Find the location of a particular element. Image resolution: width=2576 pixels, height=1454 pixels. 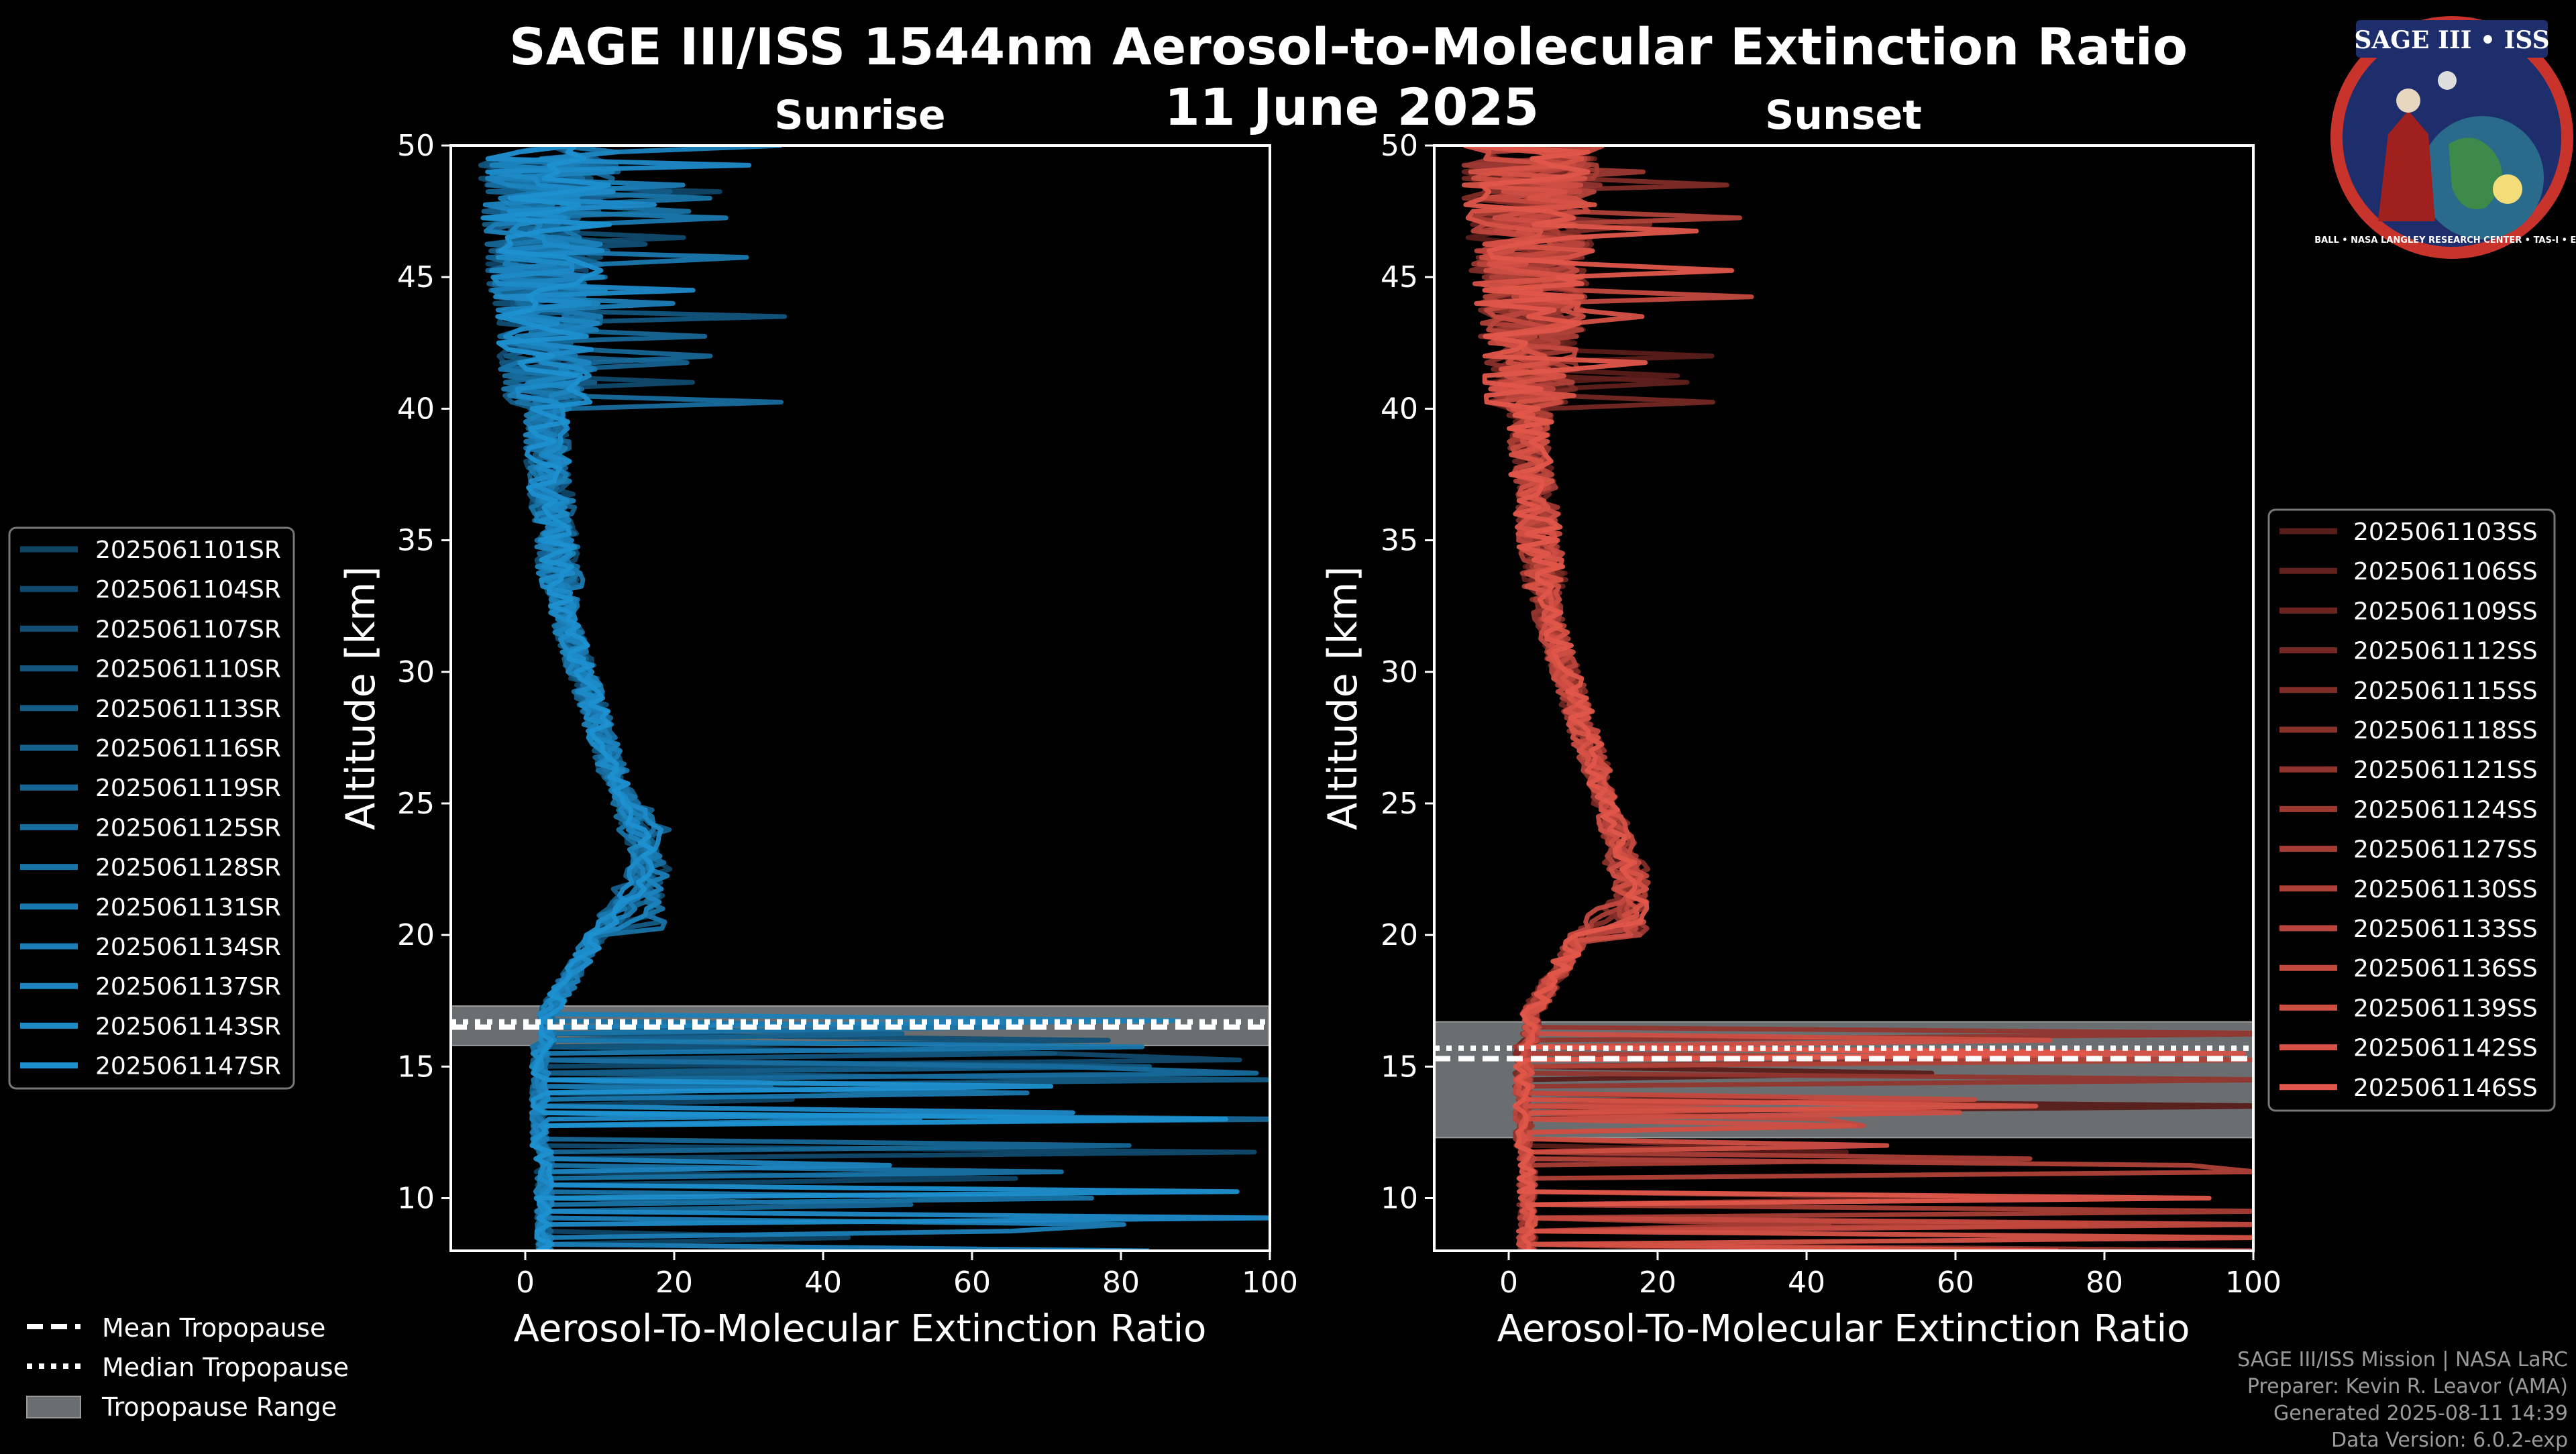

sunset-y-tick-label: 40 is located at coordinates (1399, 409).